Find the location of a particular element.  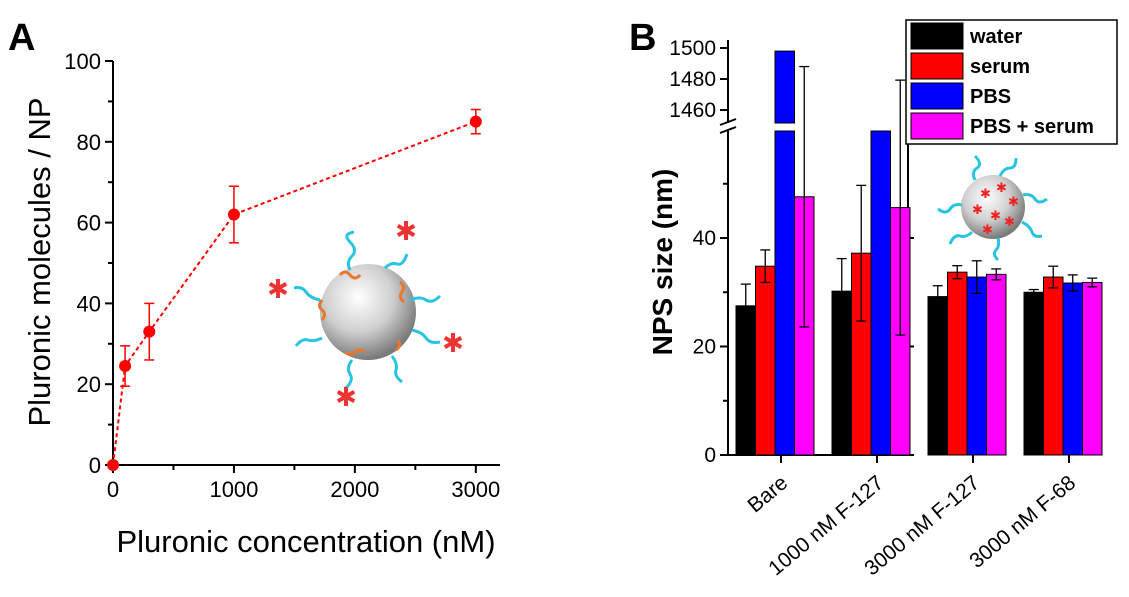

panel-b-y-tick-label: 1480 is located at coordinates (692, 79).